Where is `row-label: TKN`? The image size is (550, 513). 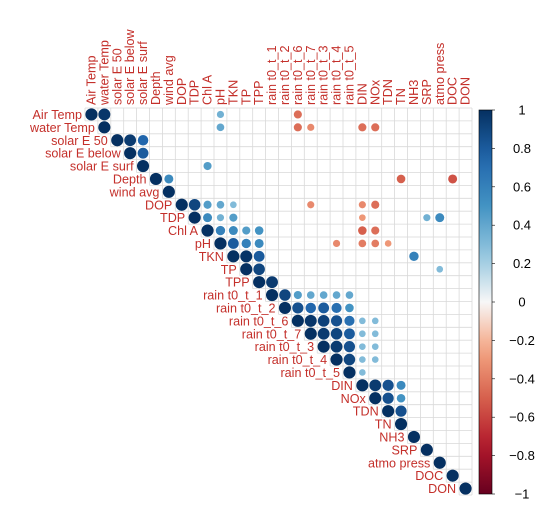
row-label: TKN is located at coordinates (211, 257).